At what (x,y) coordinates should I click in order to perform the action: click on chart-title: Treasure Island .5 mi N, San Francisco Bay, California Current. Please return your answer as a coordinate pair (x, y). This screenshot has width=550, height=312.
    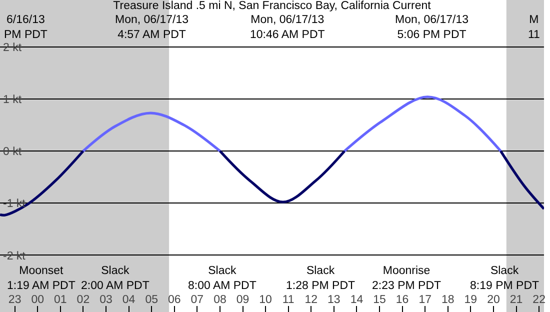
    Looking at the image, I should click on (272, 6).